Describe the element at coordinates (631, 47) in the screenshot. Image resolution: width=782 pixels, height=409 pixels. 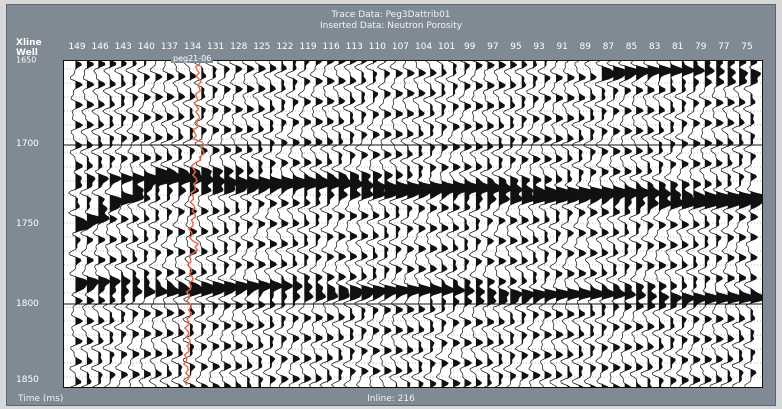
I see `xline-tick-label: 85` at that location.